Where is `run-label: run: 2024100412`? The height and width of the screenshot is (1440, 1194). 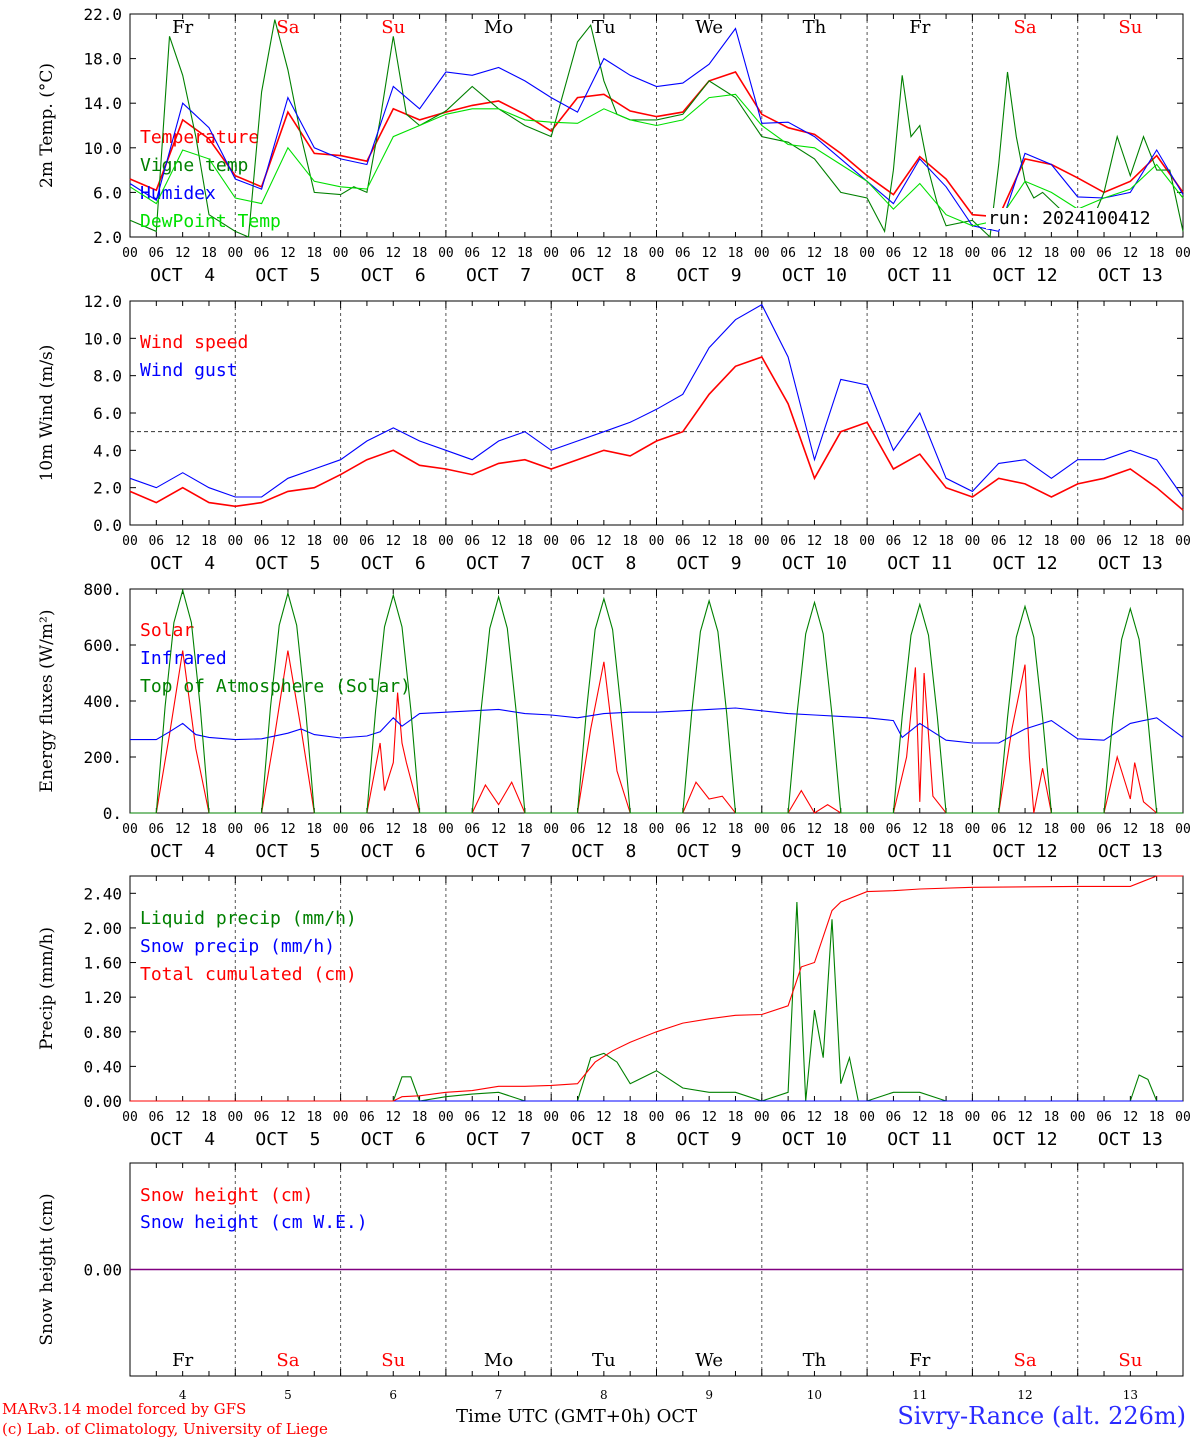
run-label: run: 2024100412 is located at coordinates (1069, 218).